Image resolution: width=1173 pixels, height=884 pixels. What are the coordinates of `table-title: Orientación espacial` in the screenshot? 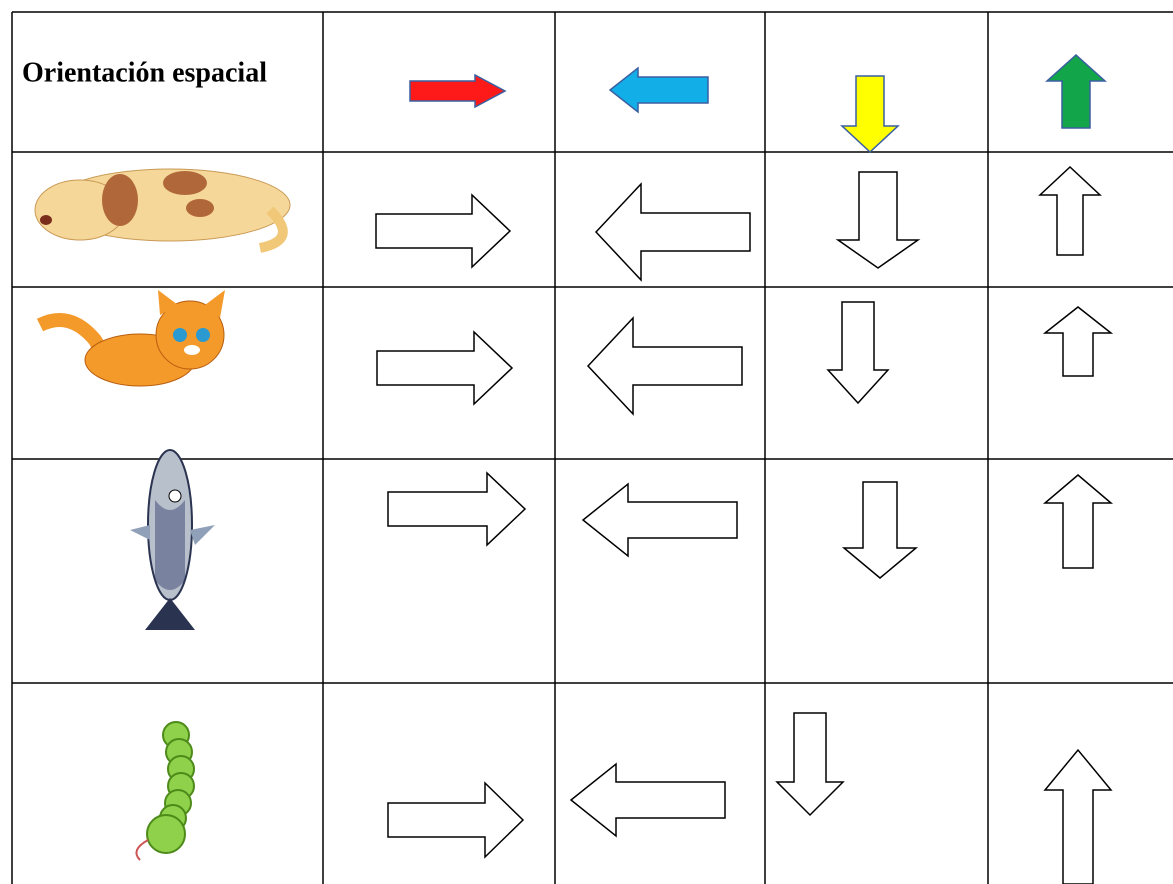 It's located at (144, 72).